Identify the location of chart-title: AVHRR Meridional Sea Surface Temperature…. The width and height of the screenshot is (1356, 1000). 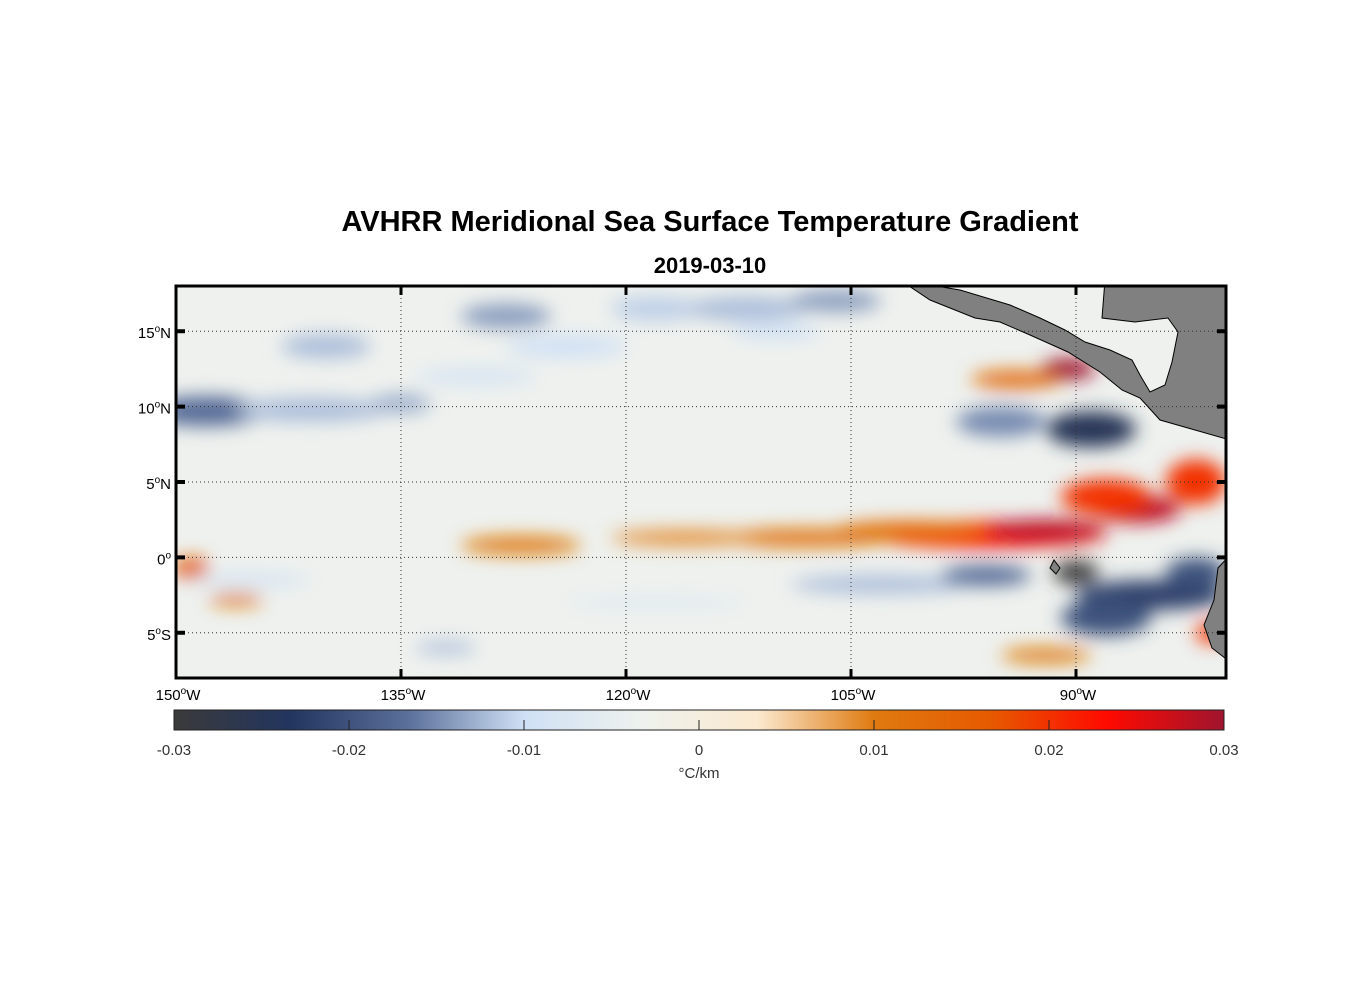
(710, 222).